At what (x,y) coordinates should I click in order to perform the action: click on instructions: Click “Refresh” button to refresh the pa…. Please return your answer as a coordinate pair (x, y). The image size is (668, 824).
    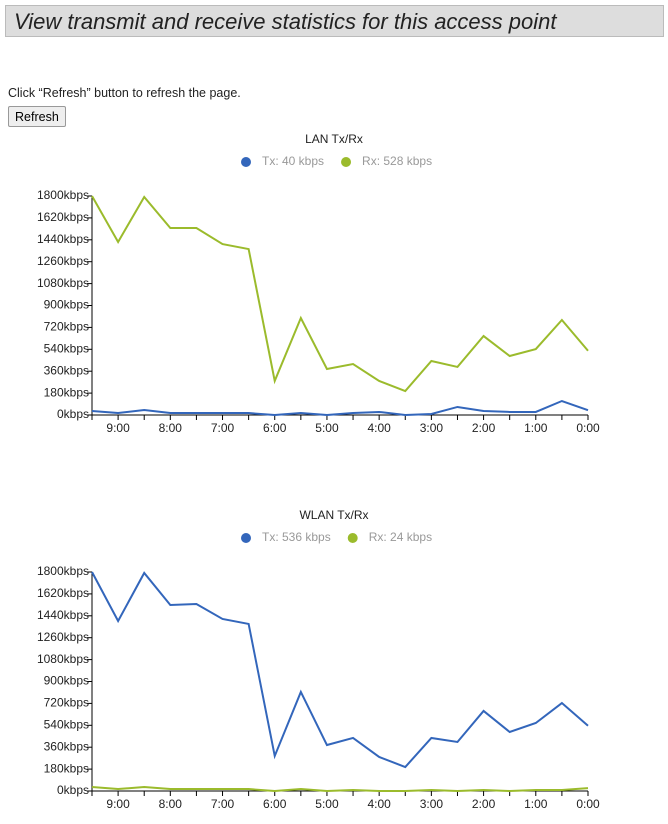
    Looking at the image, I should click on (124, 93).